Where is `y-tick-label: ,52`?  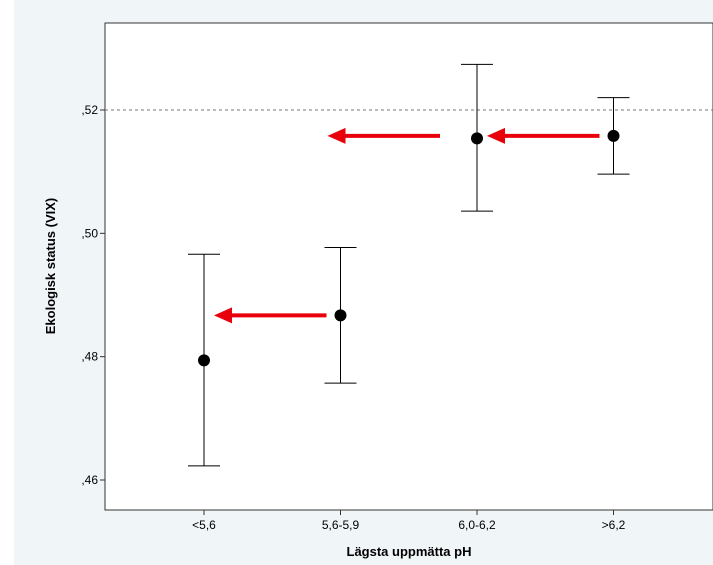
y-tick-label: ,52 is located at coordinates (89, 110).